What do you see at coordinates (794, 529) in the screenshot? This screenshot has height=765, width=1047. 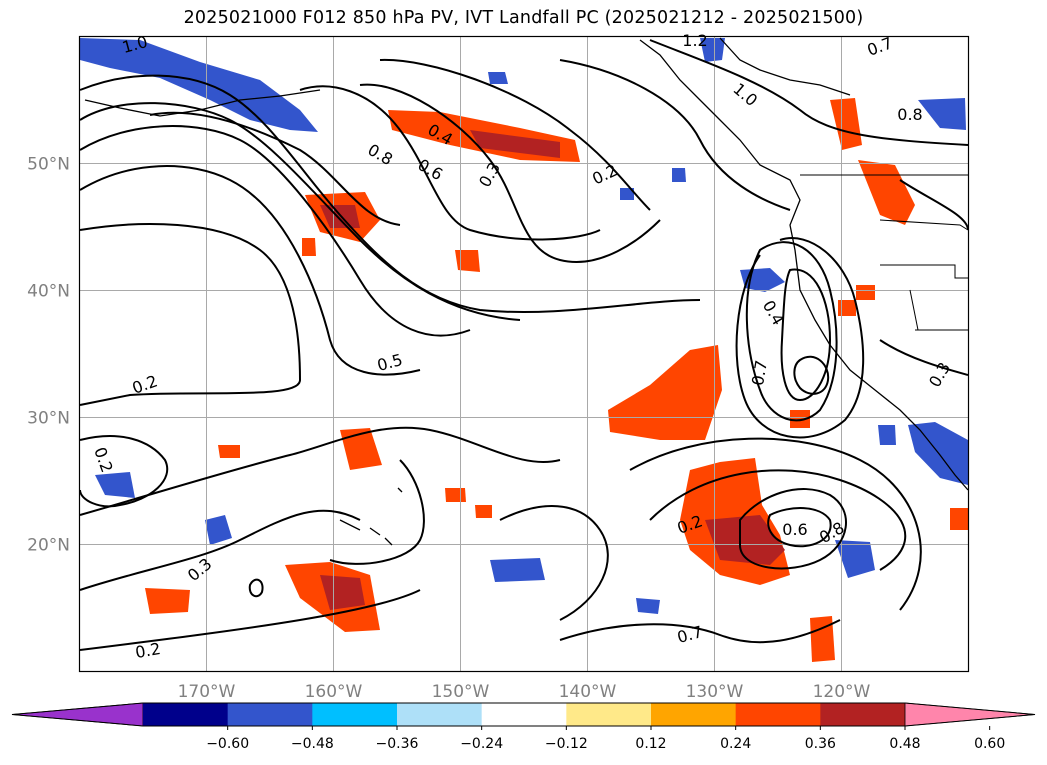 I see `contour-label: 0.6` at bounding box center [794, 529].